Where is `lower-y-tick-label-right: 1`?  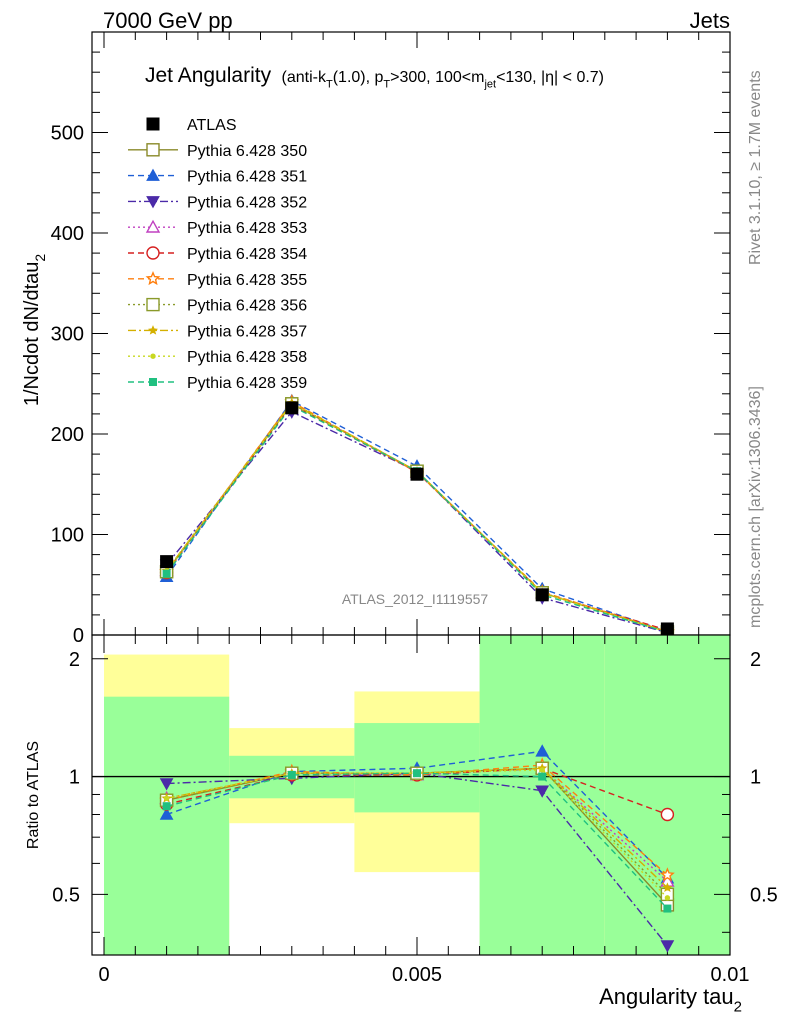
lower-y-tick-label-right: 1 is located at coordinates (755, 778).